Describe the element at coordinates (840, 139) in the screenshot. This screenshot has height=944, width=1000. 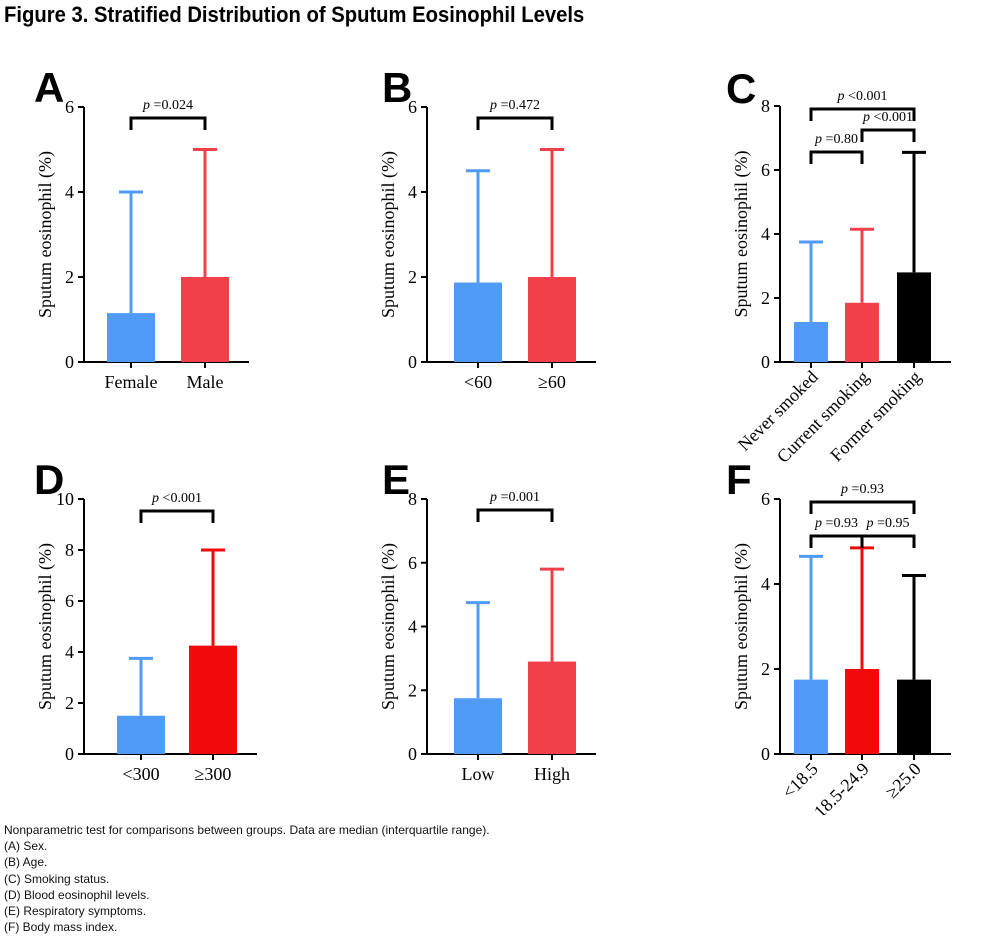
I see `p-value: =0.80` at that location.